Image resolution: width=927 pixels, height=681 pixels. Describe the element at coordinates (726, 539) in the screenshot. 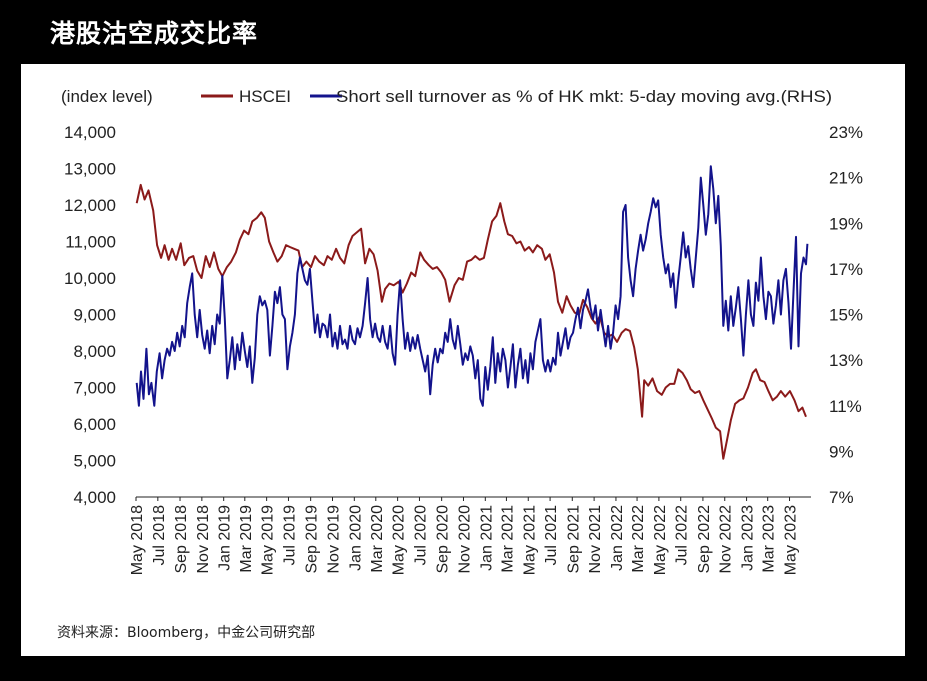

I see `x-tick-label: Nov 2022` at that location.